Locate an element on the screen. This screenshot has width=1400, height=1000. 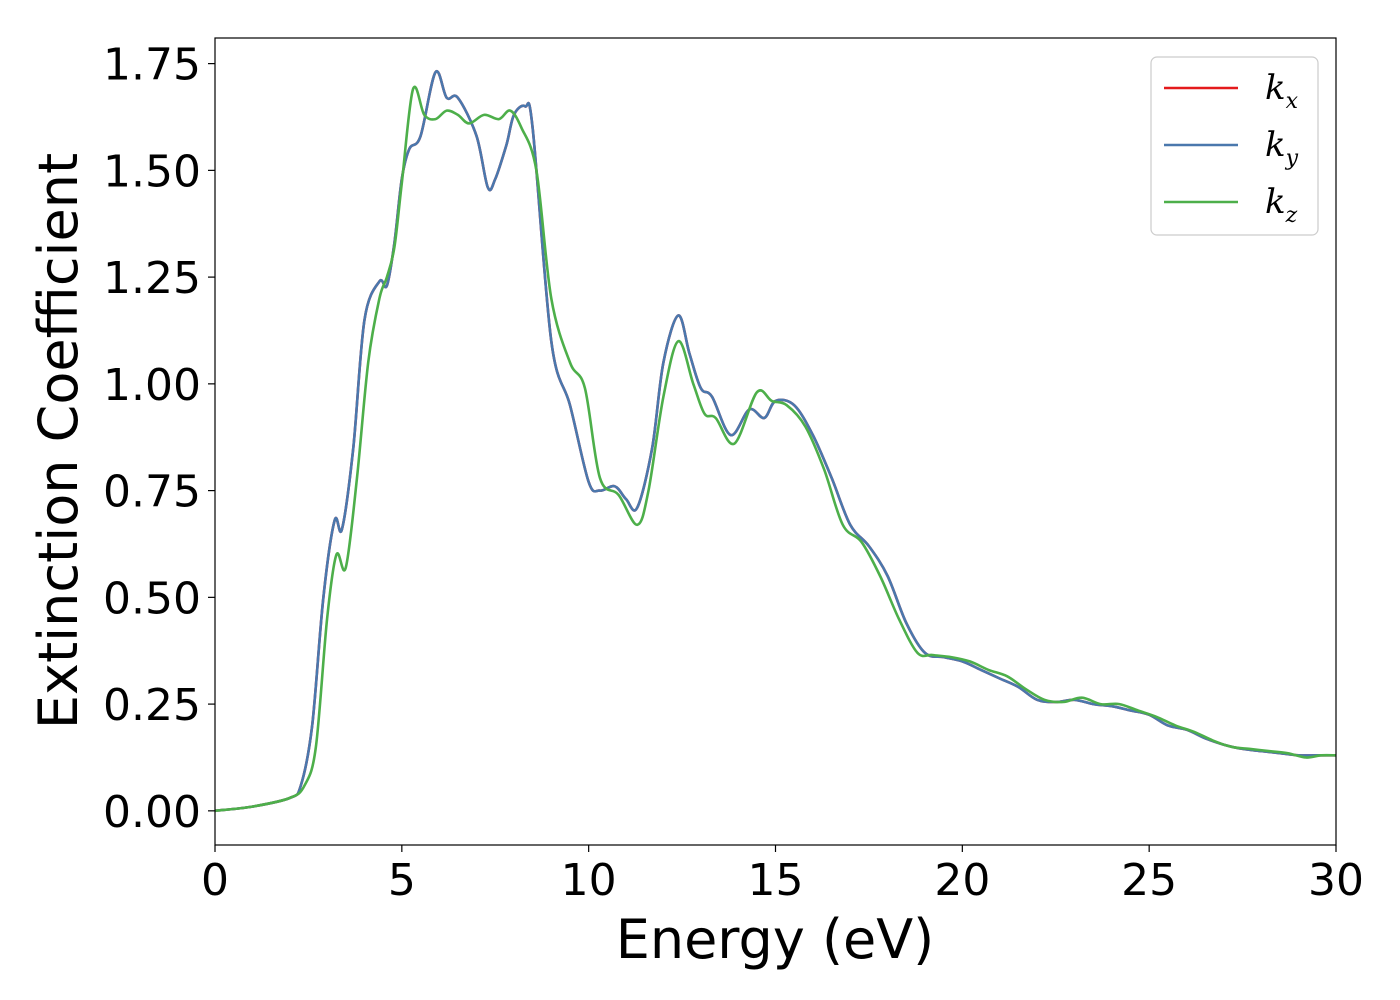
y-tick-label: 1.25 is located at coordinates (152, 278).